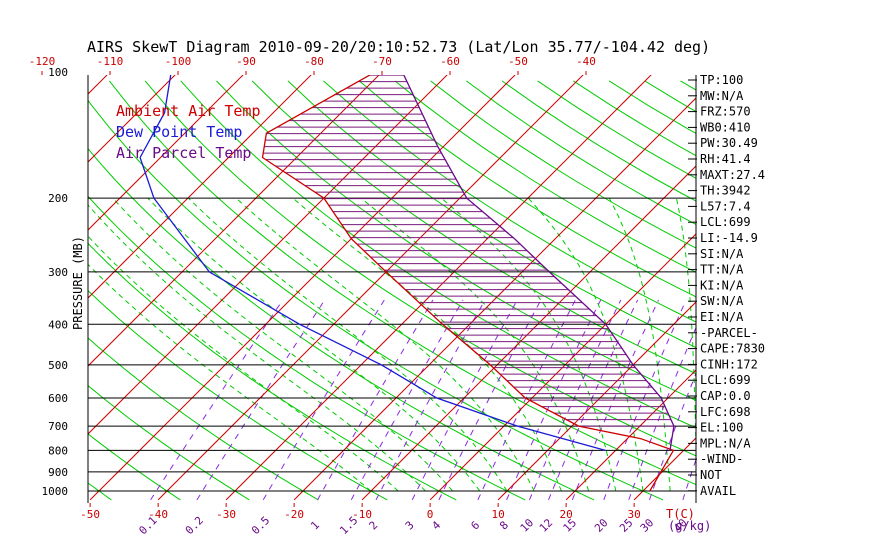 This screenshot has height=560, width=870. I want to click on bottom-temp-tick-label: 30, so click(633, 514).